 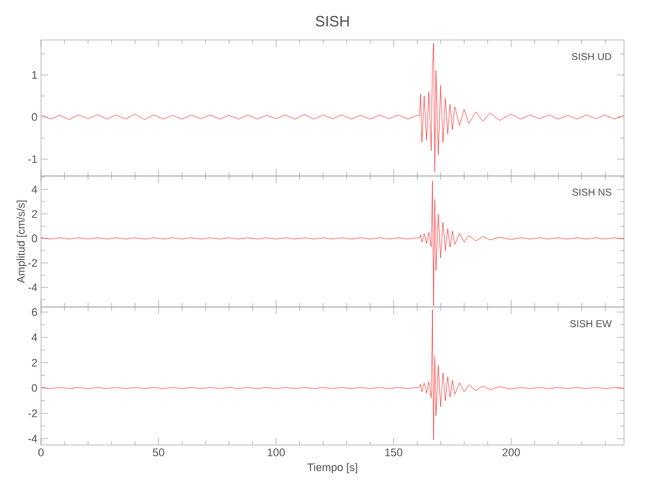 What do you see at coordinates (32, 159) in the screenshot?
I see `y-tick-label: -1` at bounding box center [32, 159].